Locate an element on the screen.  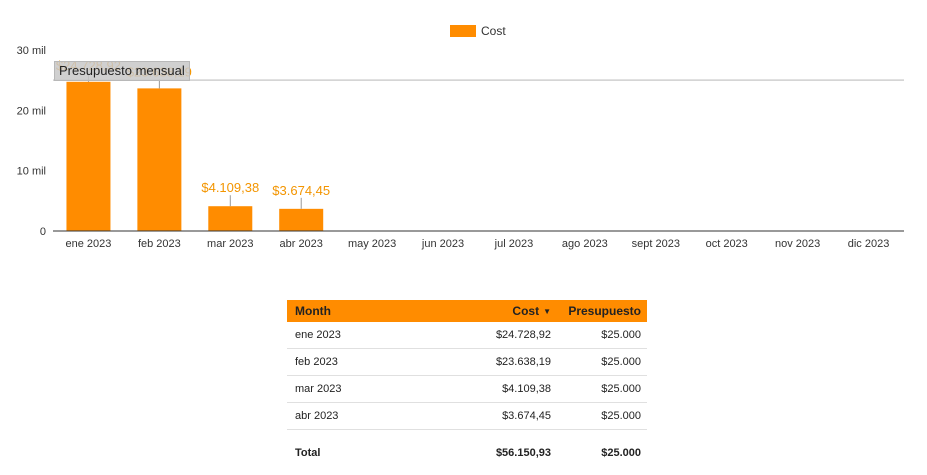
x-tick-label: may 2023 is located at coordinates (372, 244).